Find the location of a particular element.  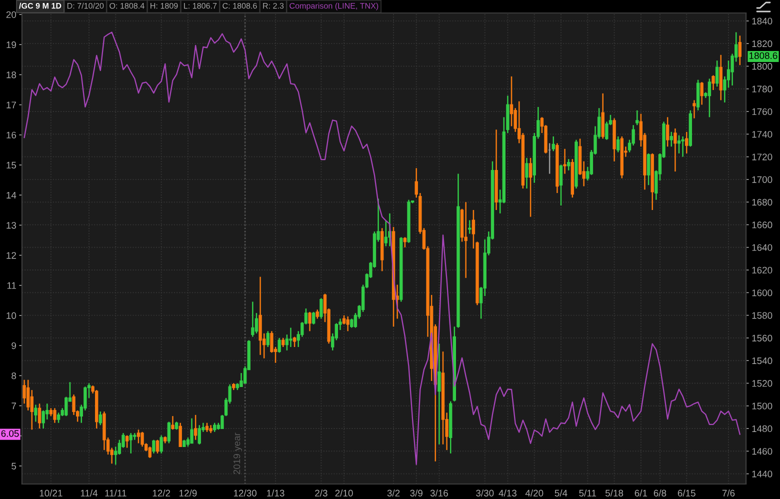

y-tick-label: 1840 is located at coordinates (762, 21).